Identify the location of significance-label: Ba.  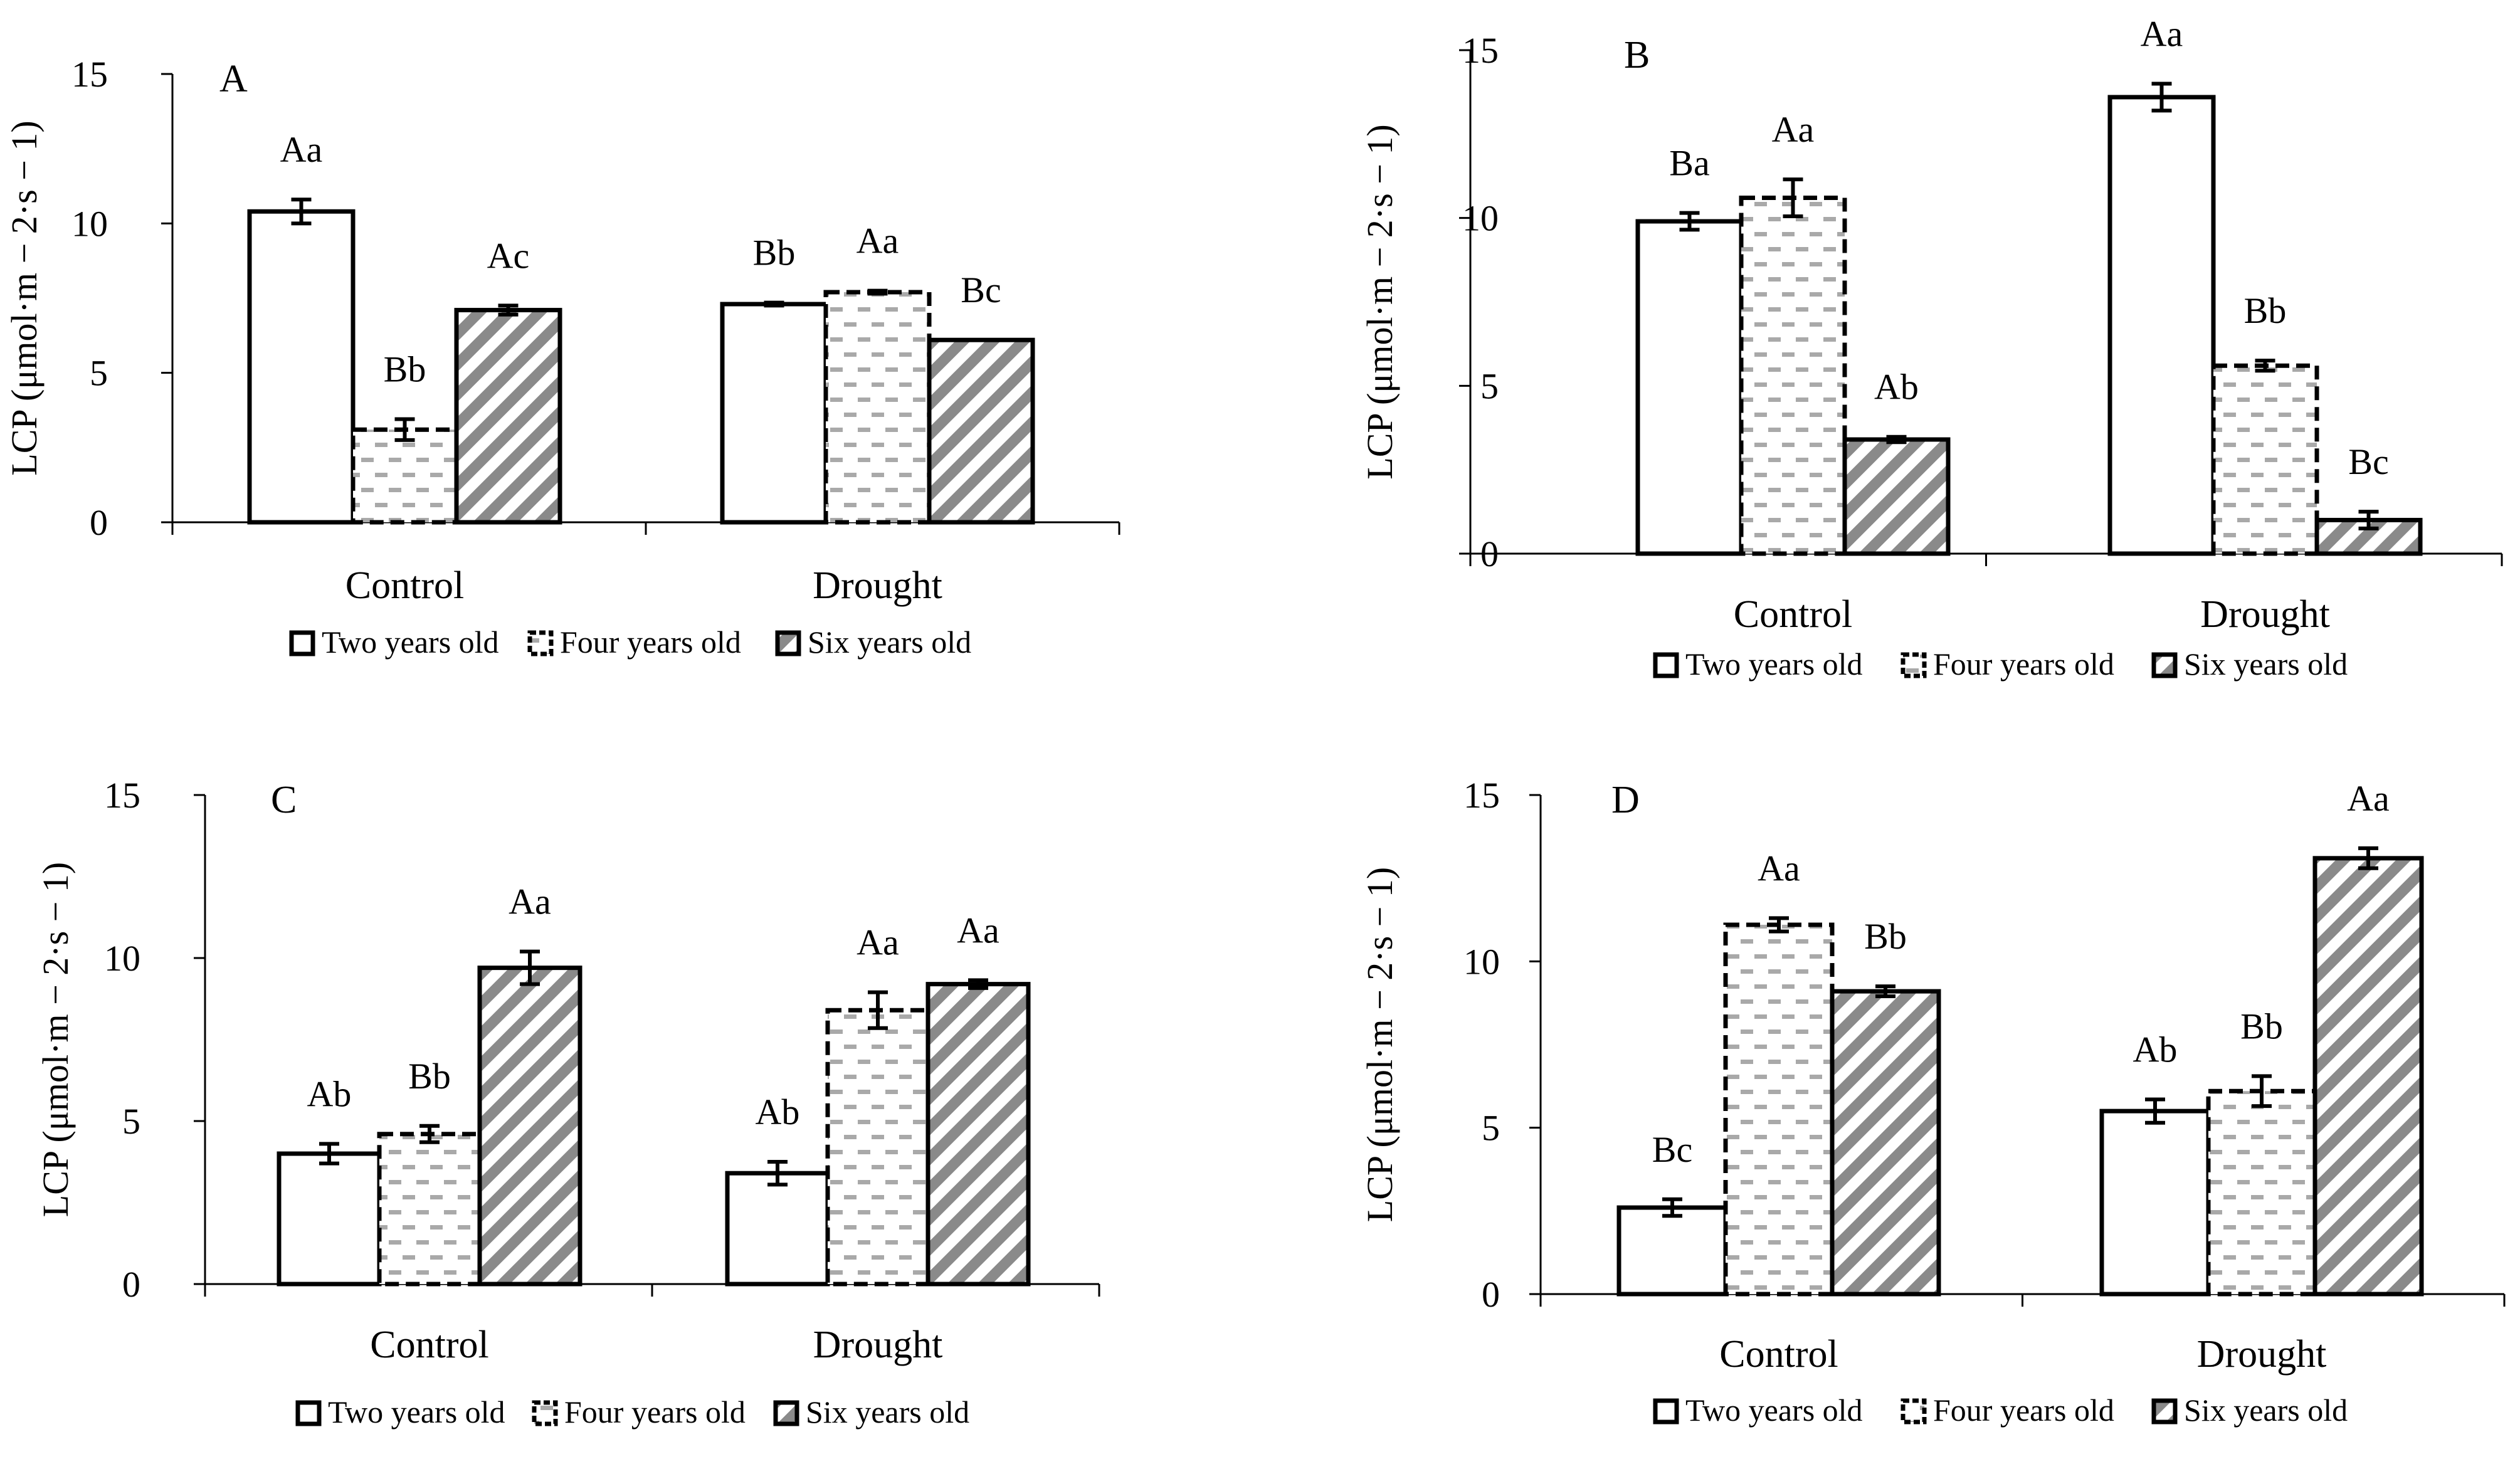
(1689, 163).